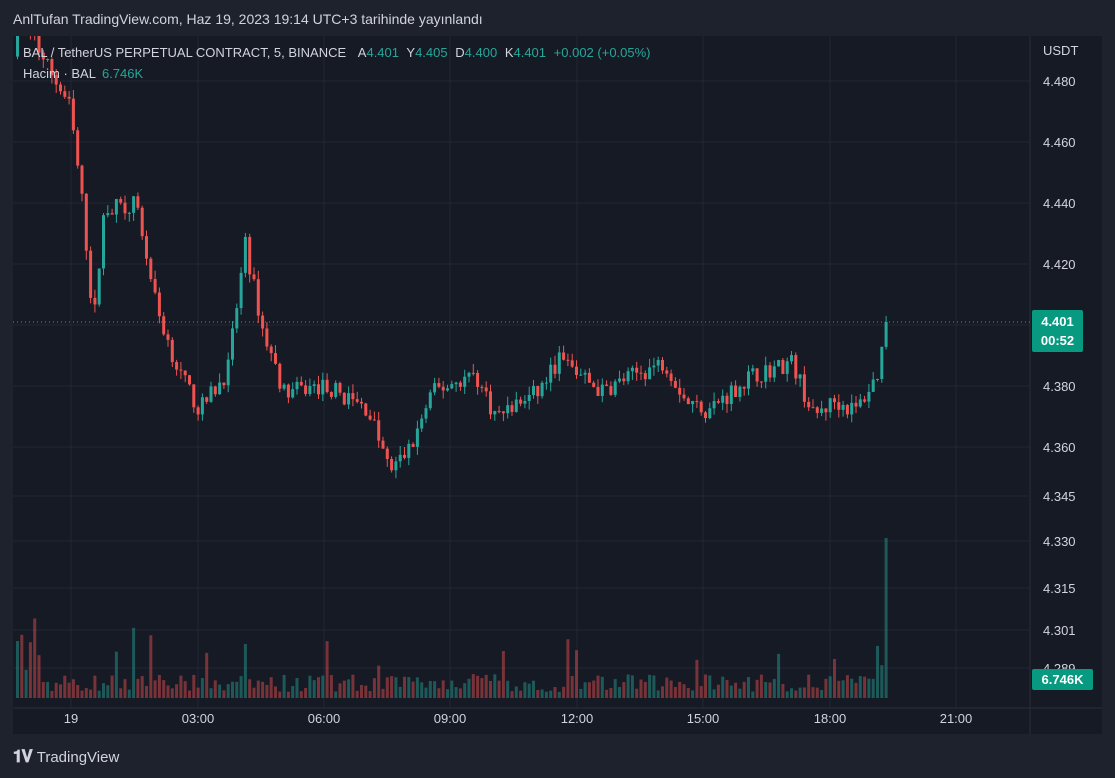 Image resolution: width=1115 pixels, height=778 pixels. Describe the element at coordinates (1057, 340) in the screenshot. I see `bar-countdown: 00:52` at that location.